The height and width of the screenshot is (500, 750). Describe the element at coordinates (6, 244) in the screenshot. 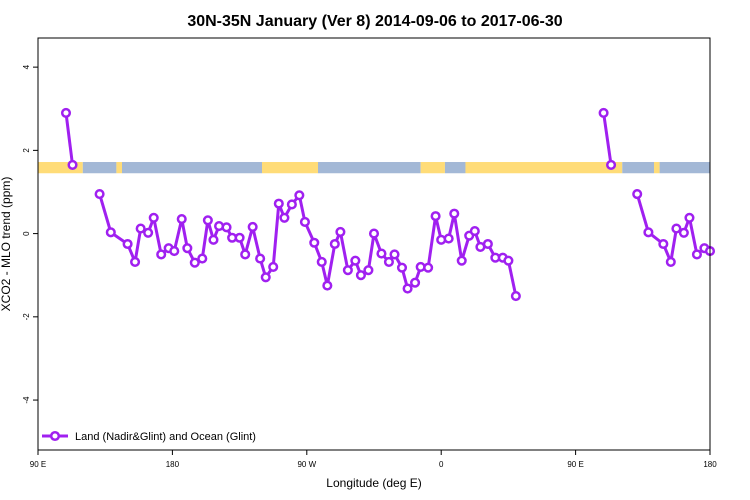

I see `y-axis-label: XCO2 - MLO trend (ppm)` at that location.